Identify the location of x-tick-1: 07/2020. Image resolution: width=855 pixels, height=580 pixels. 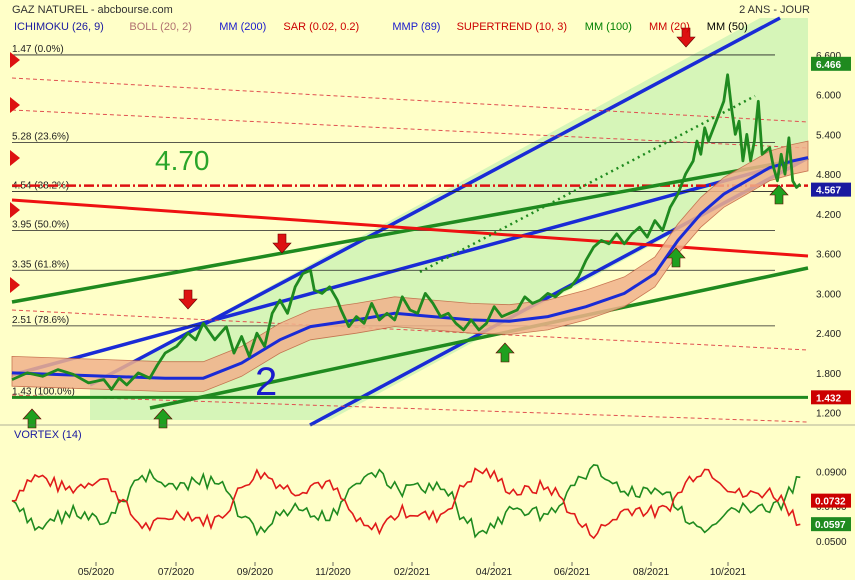
(176, 572).